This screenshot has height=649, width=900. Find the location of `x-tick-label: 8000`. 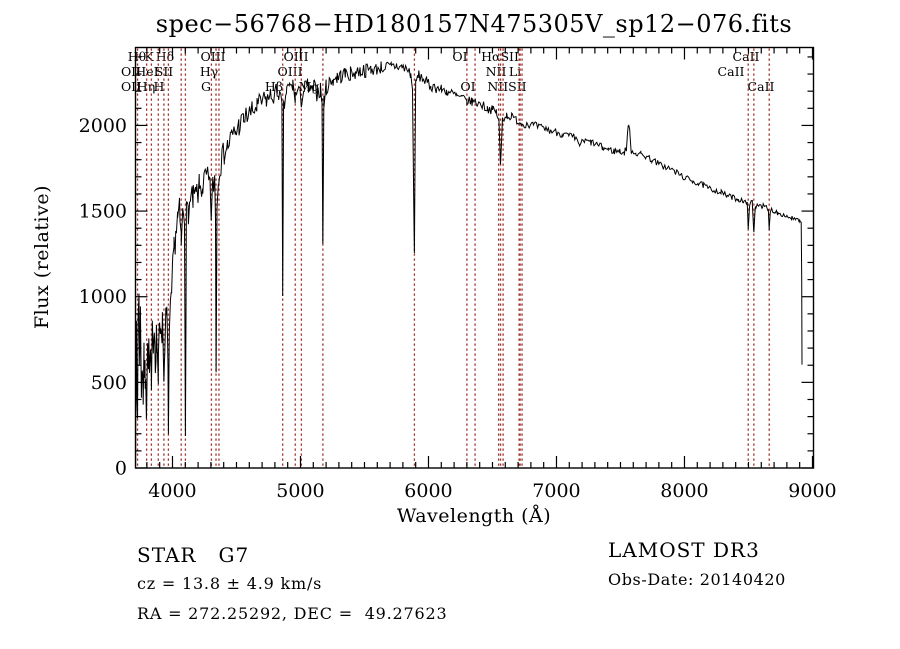

x-tick-label: 8000 is located at coordinates (684, 491).